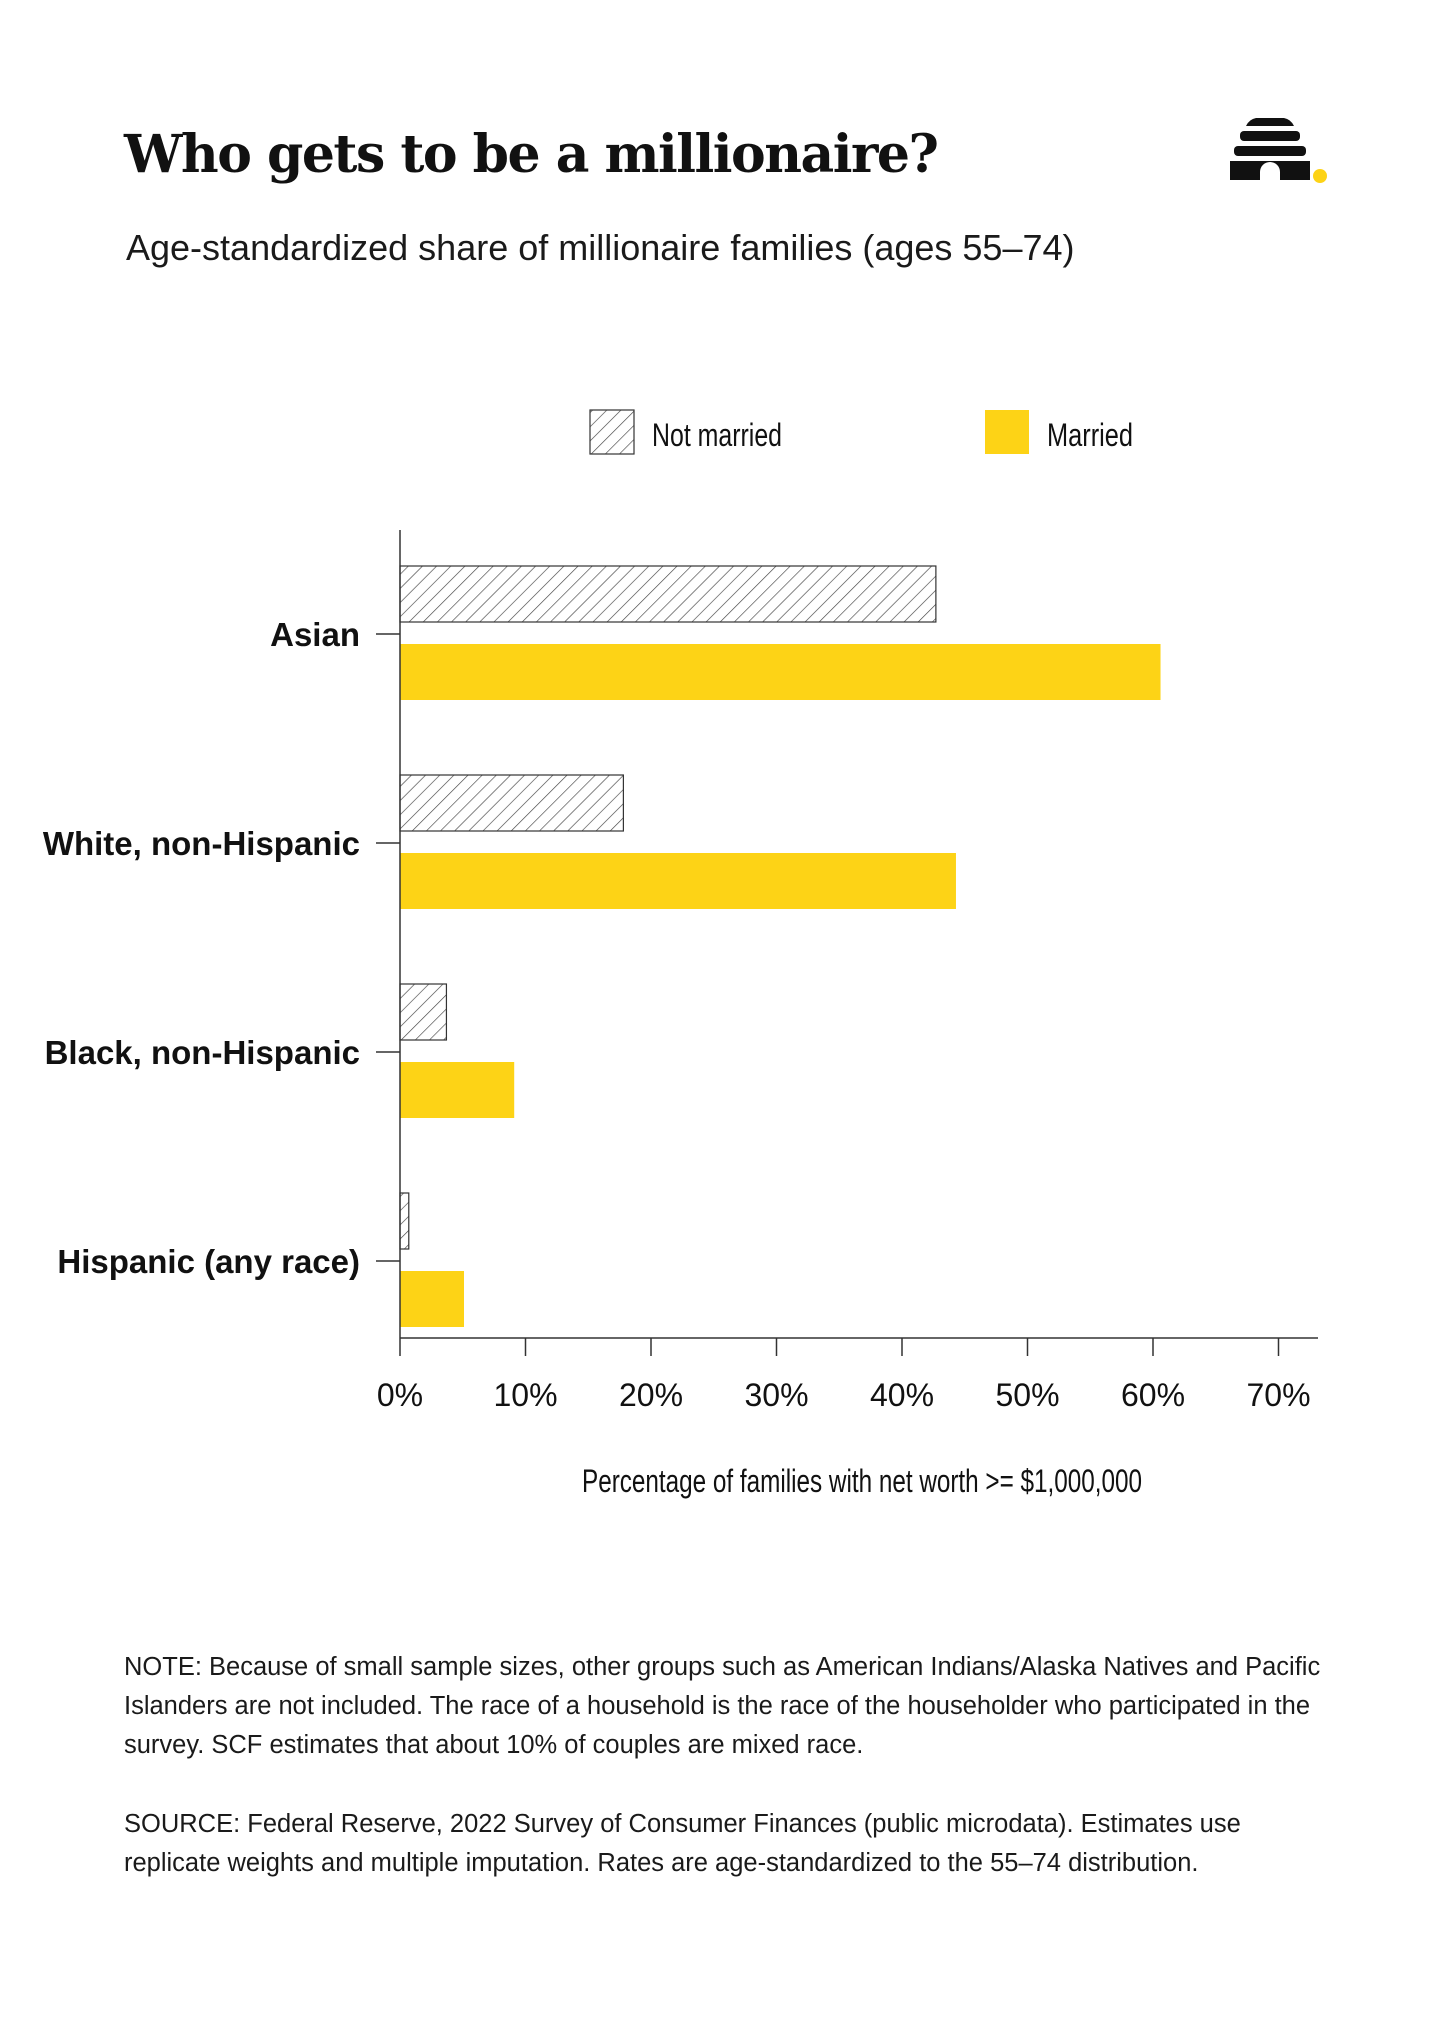 This screenshot has height=2034, width=1440. I want to click on beehive-logo-icon, so click(1278, 150).